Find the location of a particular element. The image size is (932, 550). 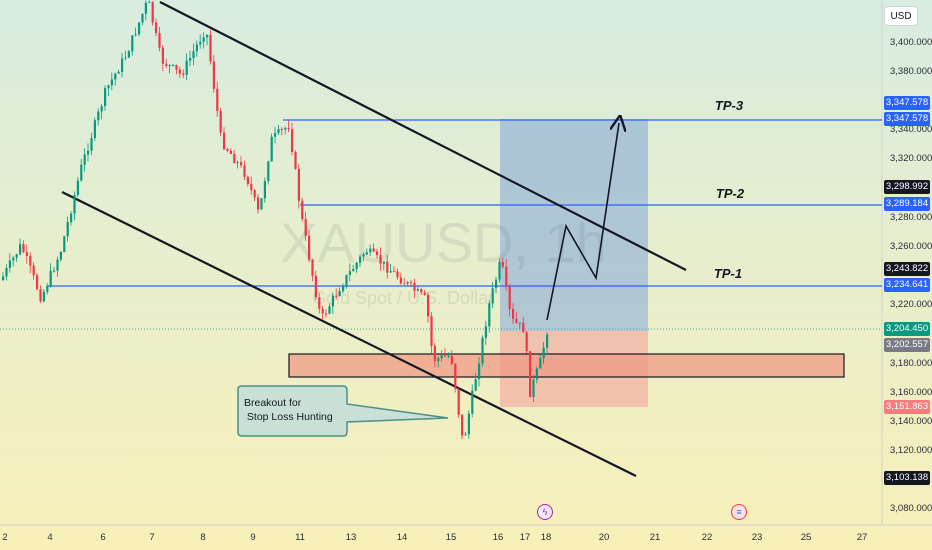

currency-button: USD is located at coordinates (901, 16).